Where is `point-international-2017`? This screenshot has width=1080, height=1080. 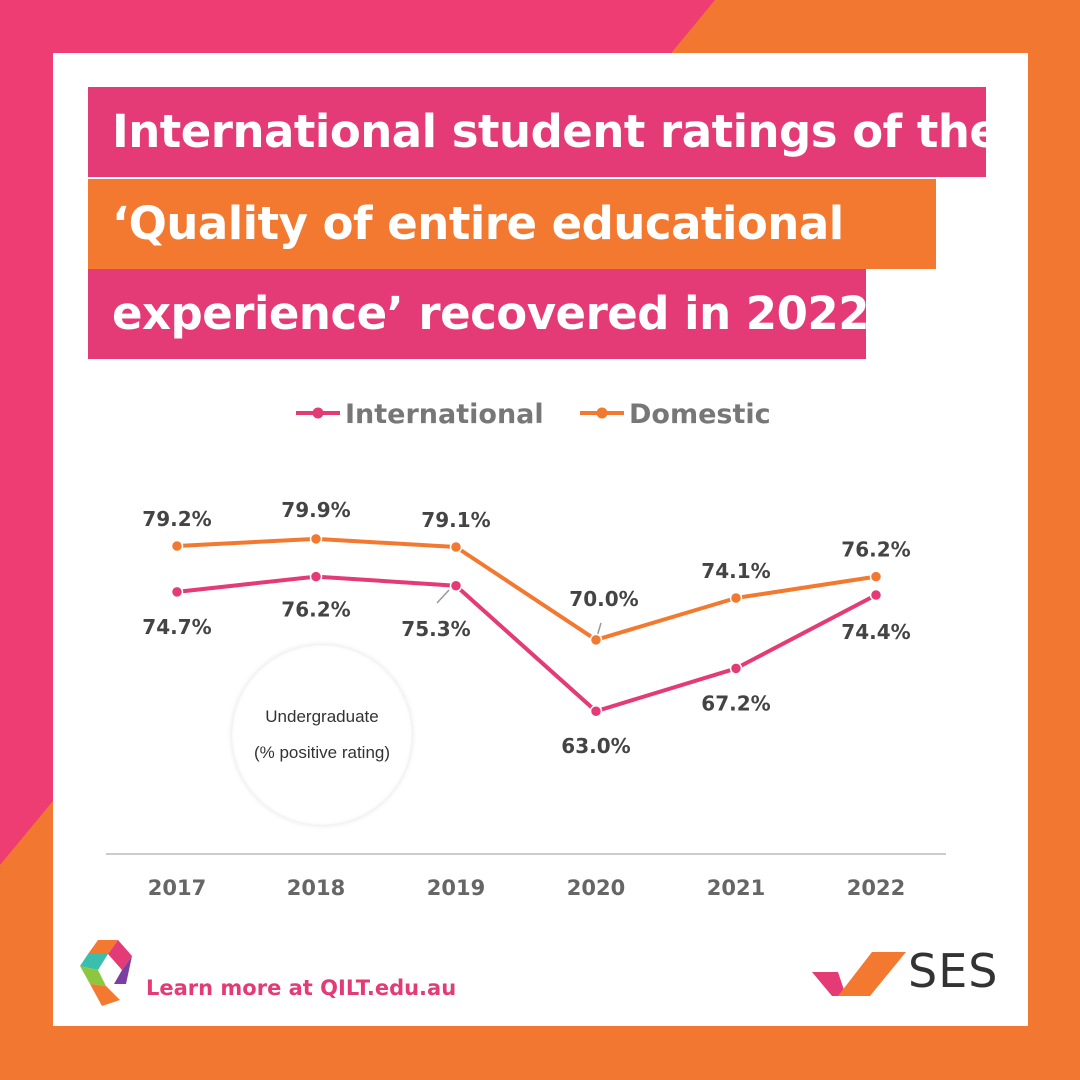 point-international-2017 is located at coordinates (177, 592).